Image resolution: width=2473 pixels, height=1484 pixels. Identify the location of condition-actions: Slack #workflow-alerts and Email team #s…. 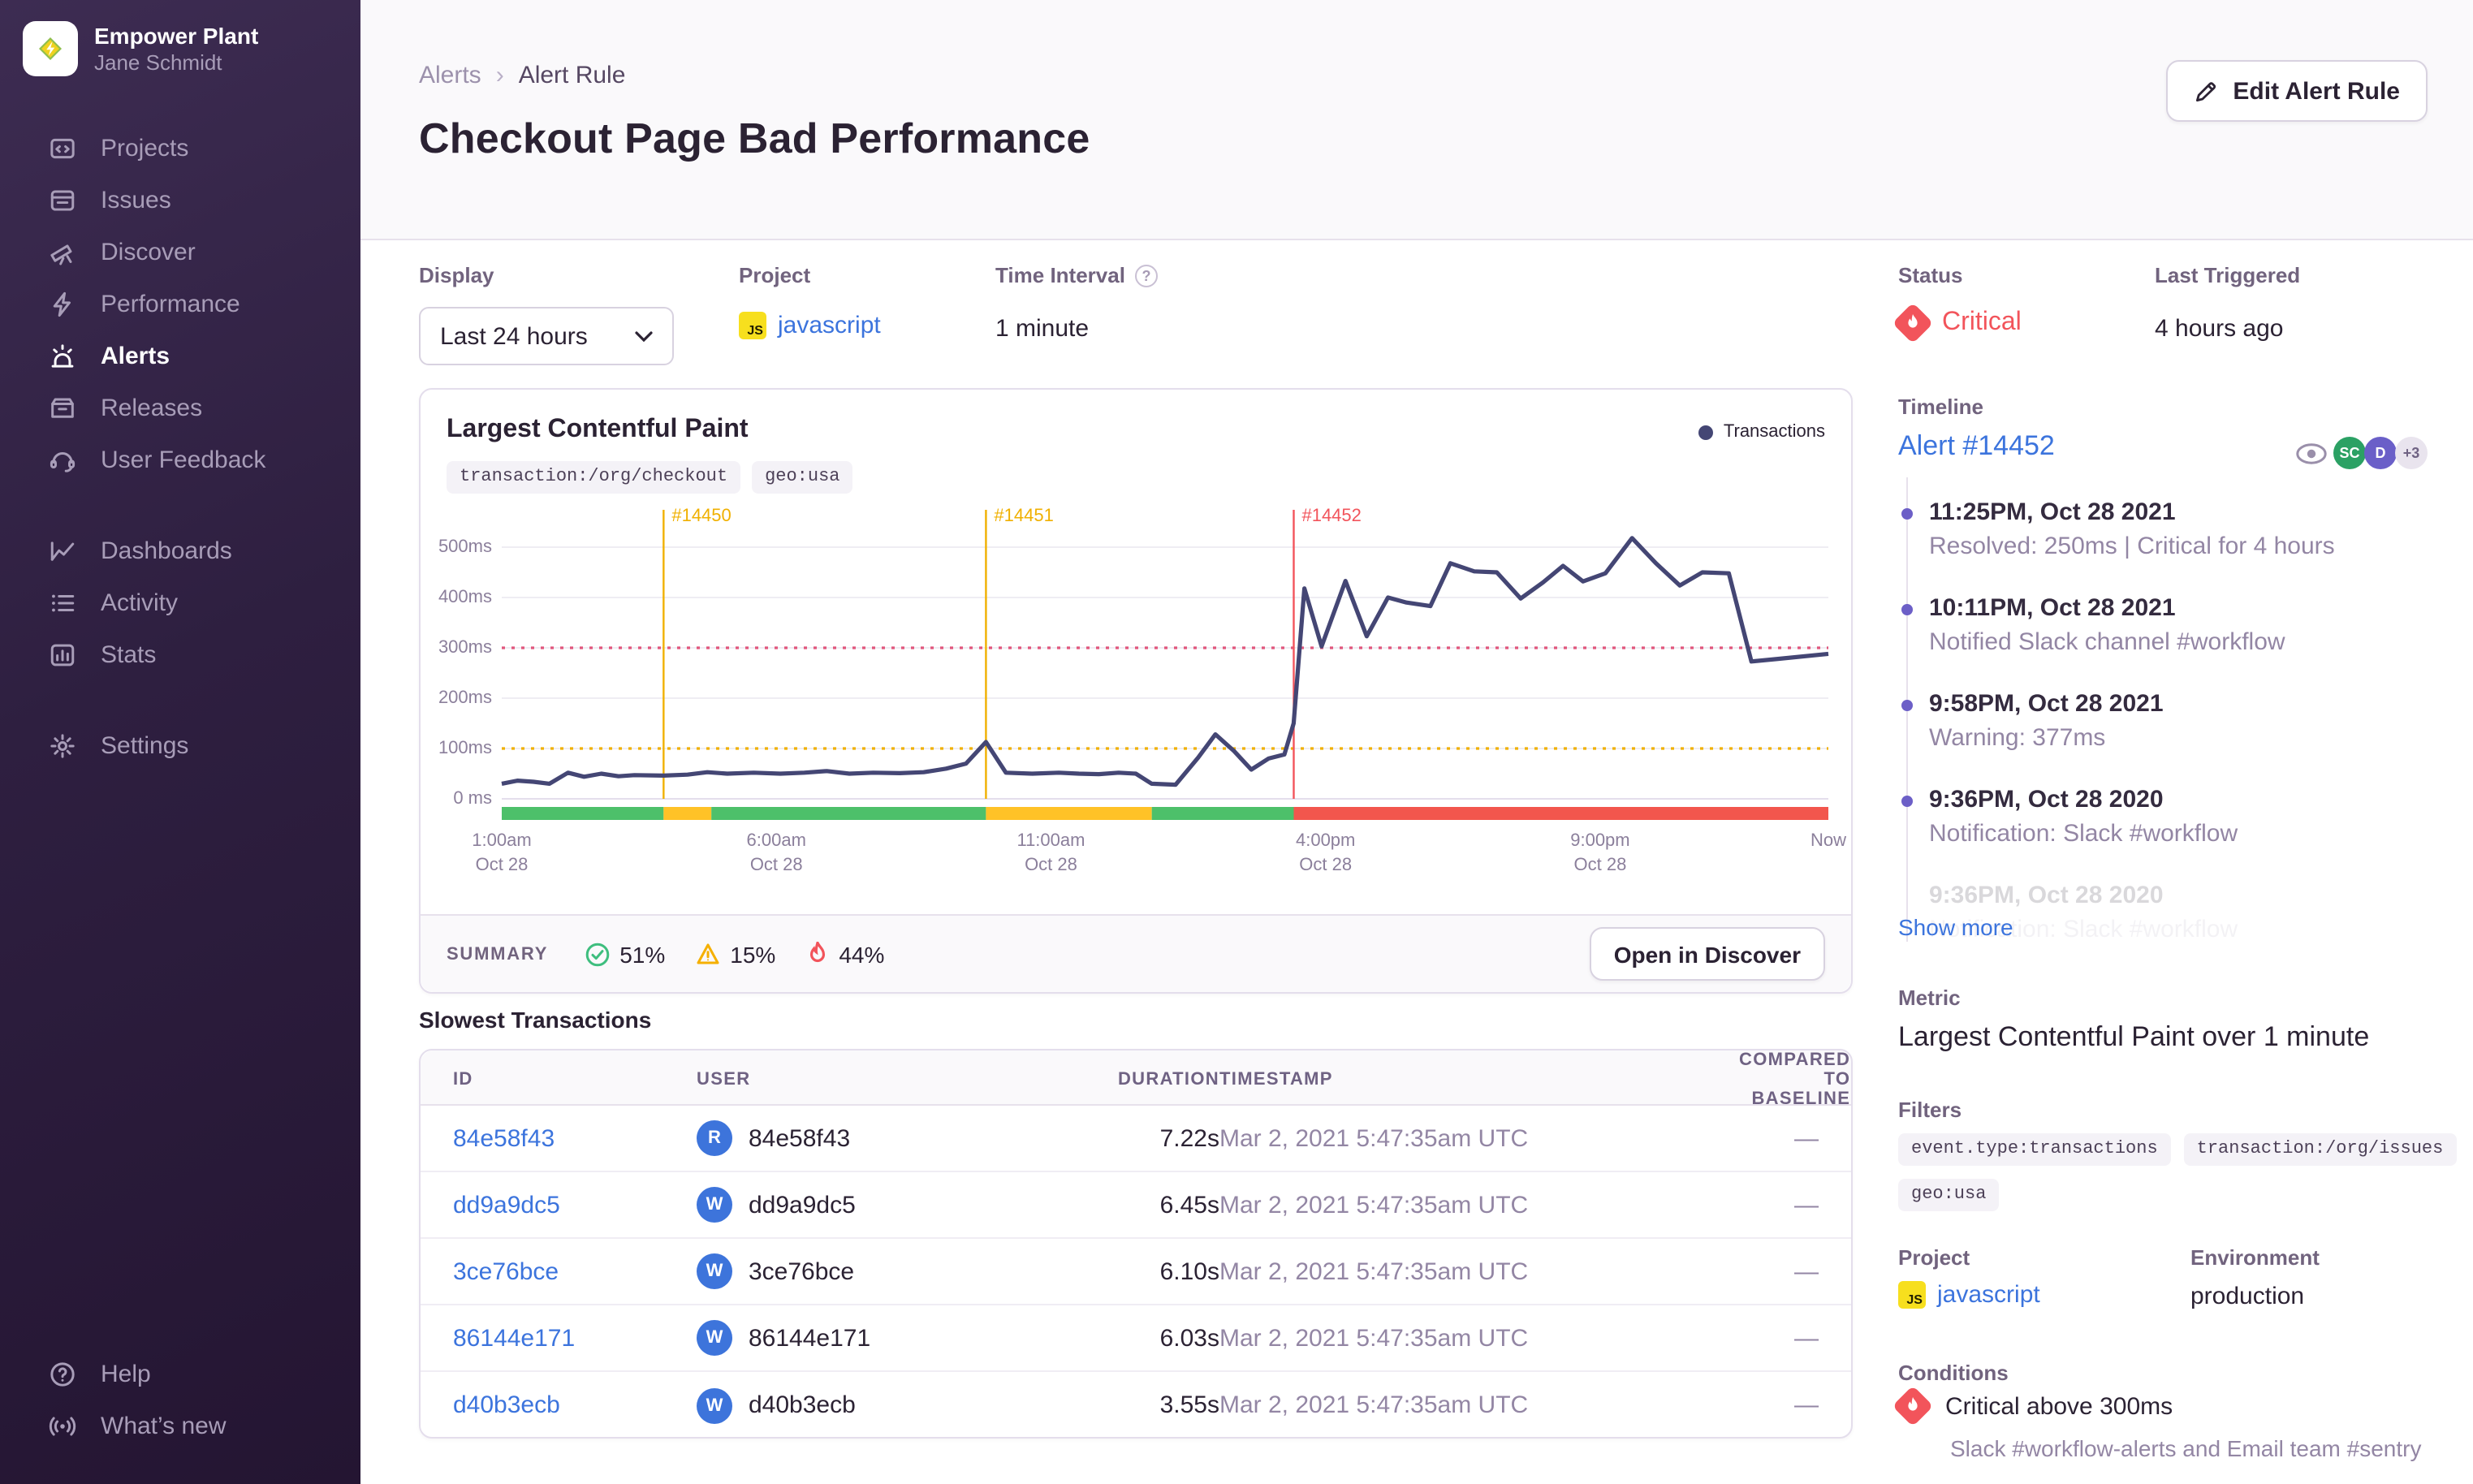
(2186, 1448).